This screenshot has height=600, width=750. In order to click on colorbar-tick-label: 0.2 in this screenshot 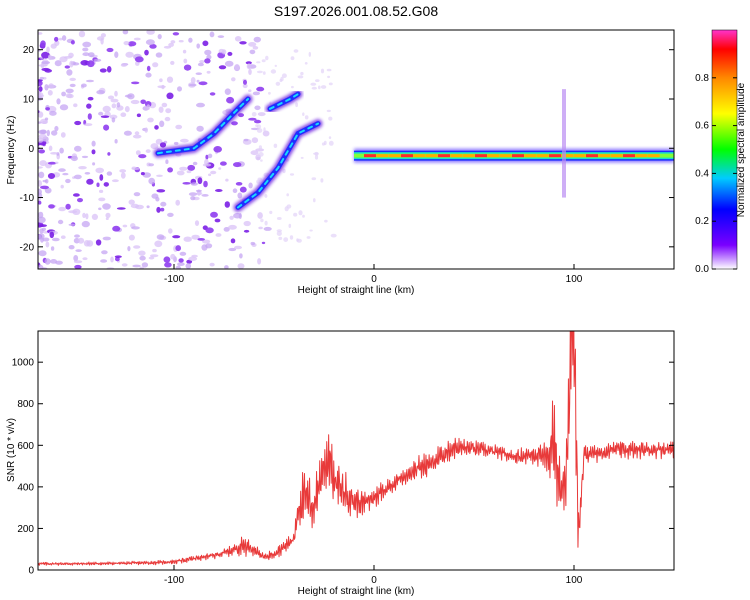, I will do `click(702, 221)`.